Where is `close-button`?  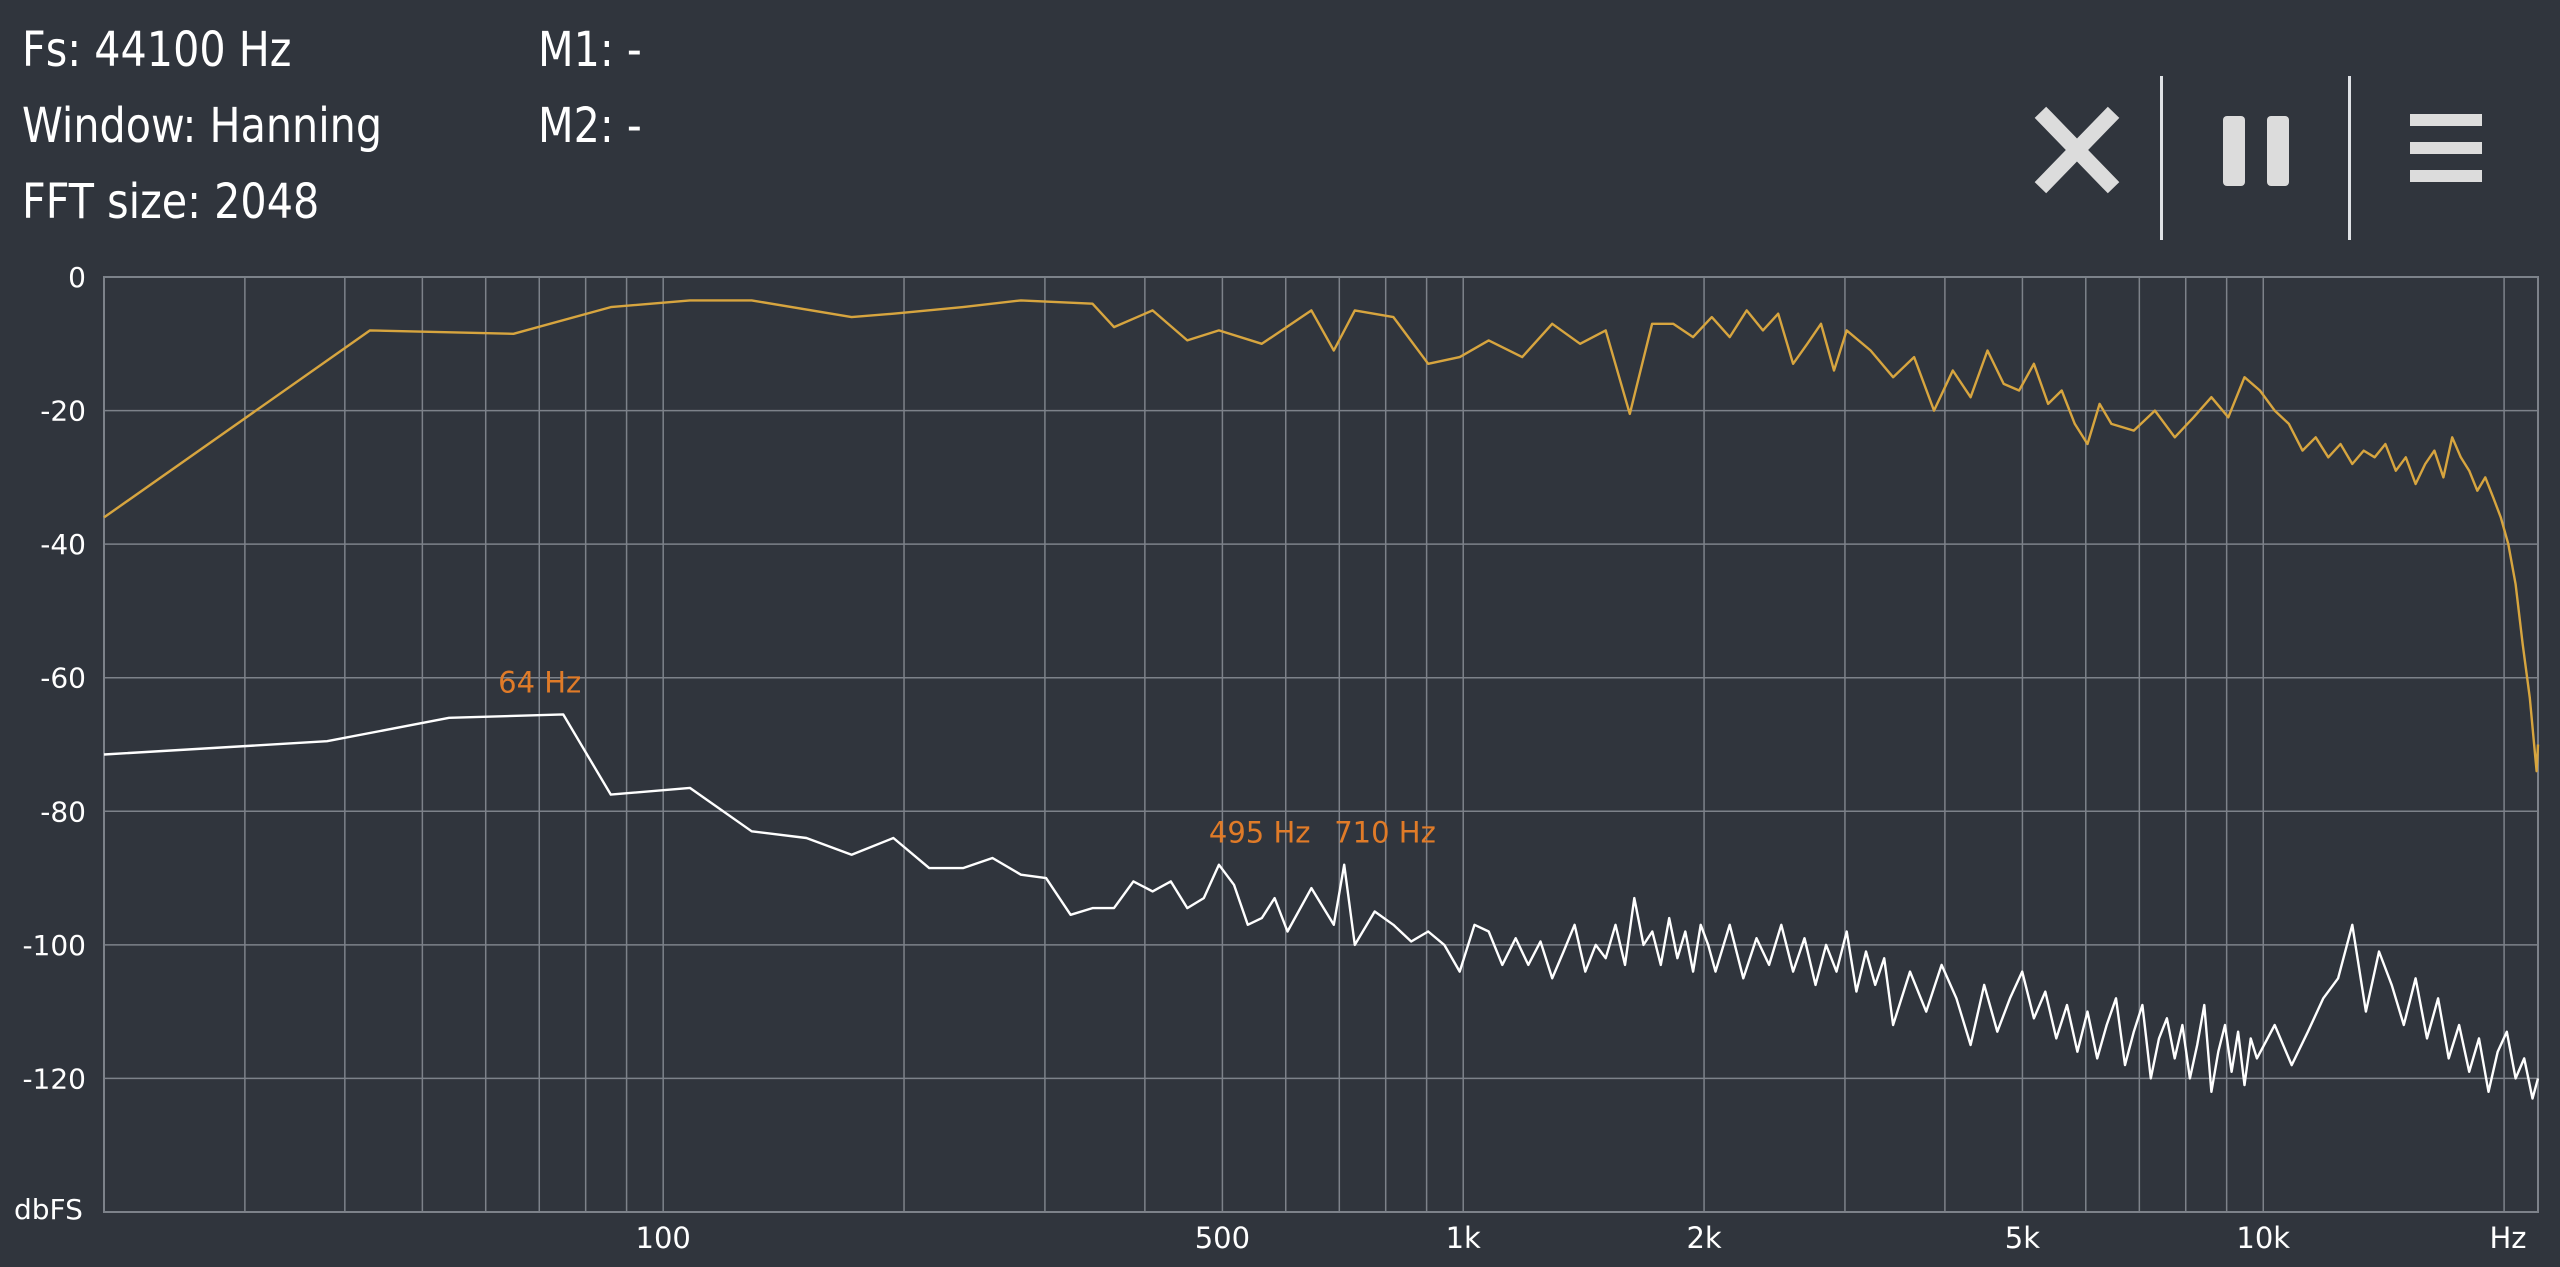
close-button is located at coordinates (2075, 150).